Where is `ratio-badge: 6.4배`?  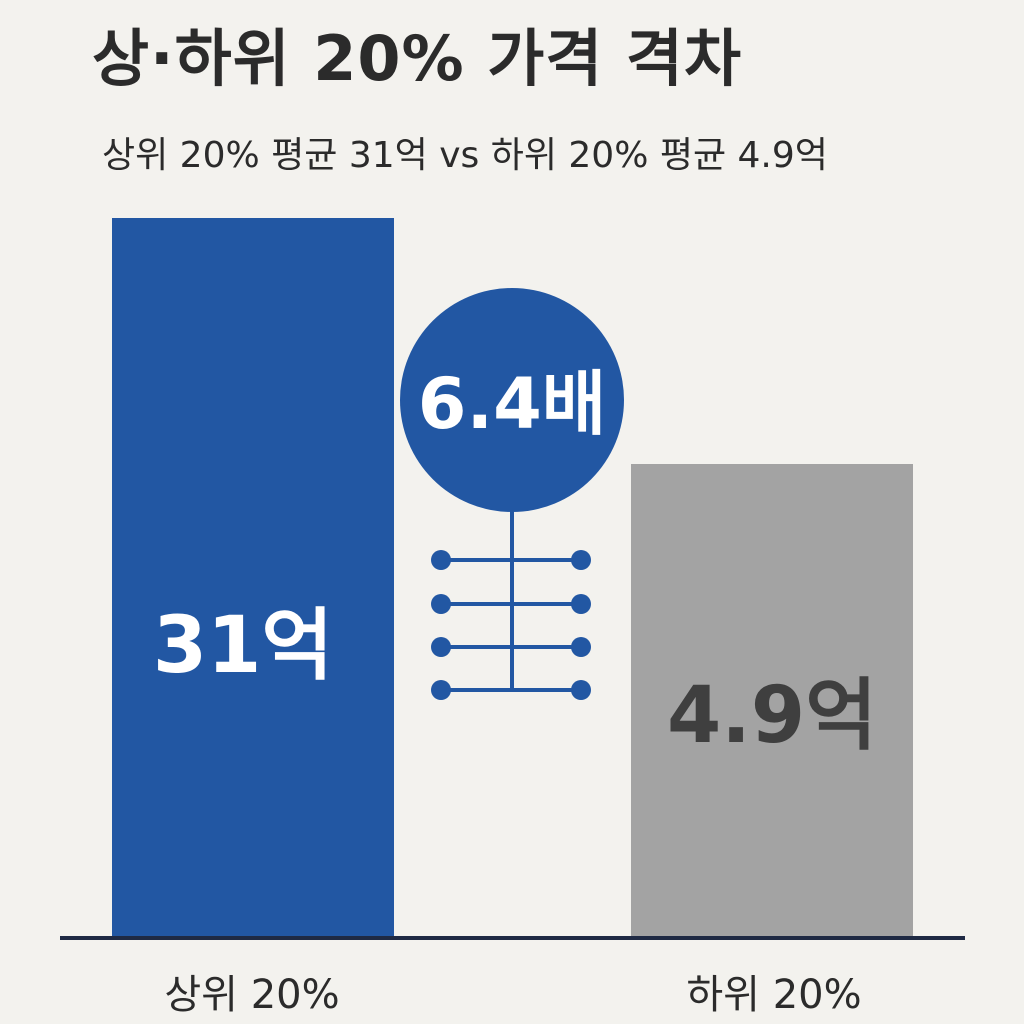 ratio-badge: 6.4배 is located at coordinates (512, 400).